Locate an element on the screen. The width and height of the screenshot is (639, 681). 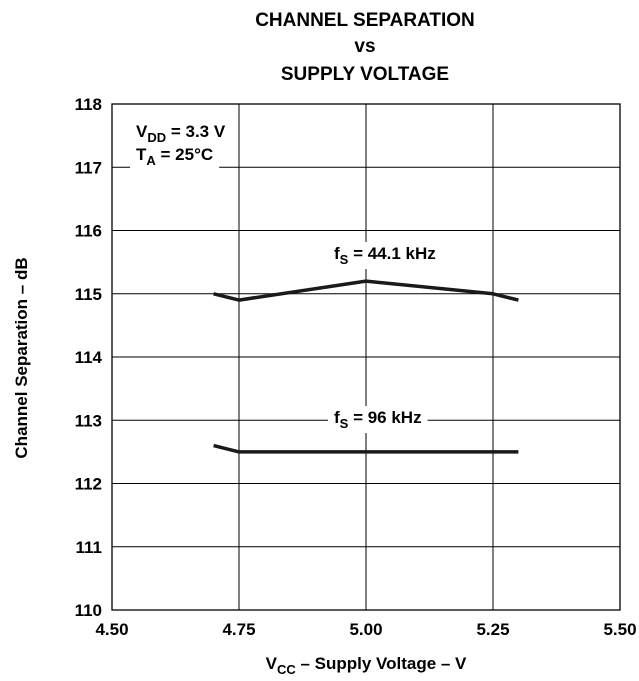
x-tick-labels: 4.50 4.75 5.00 5.25 5.50 is located at coordinates (365, 629).